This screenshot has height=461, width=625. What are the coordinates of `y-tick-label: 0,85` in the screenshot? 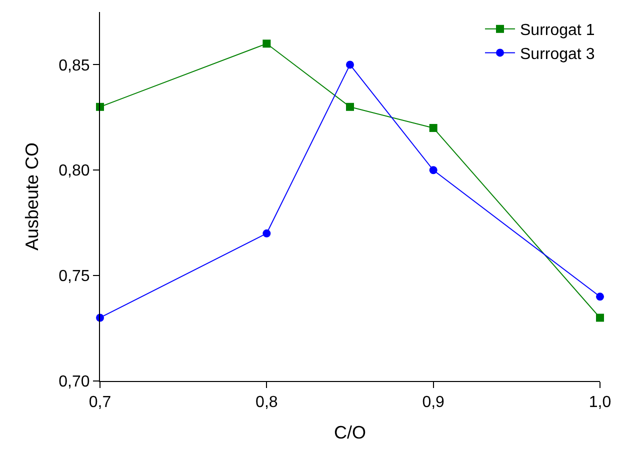 It's located at (74, 65).